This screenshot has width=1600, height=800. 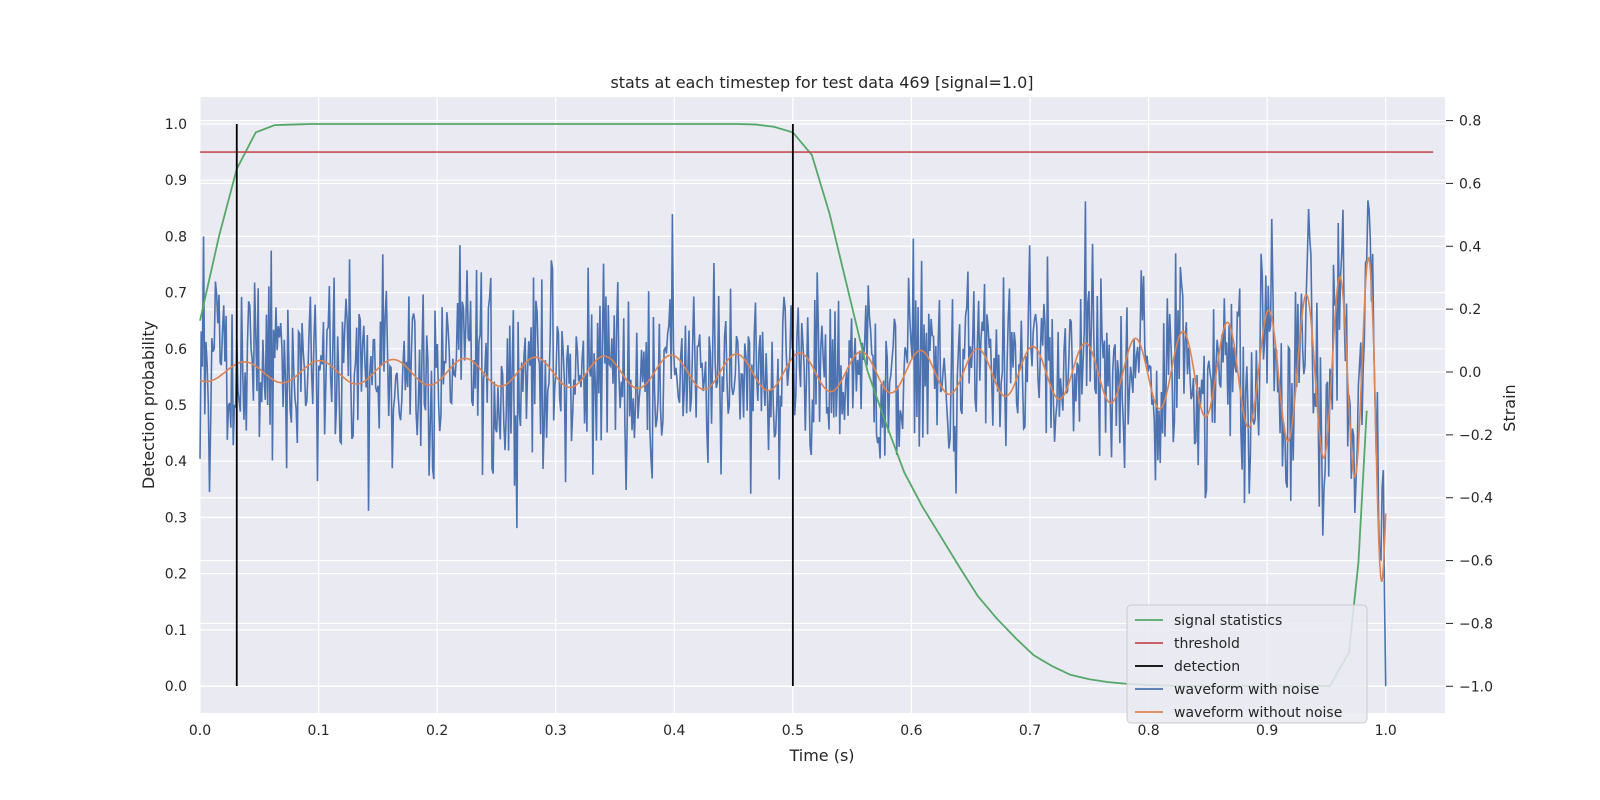 What do you see at coordinates (1258, 713) in the screenshot?
I see `legend-label: waveform without noise` at bounding box center [1258, 713].